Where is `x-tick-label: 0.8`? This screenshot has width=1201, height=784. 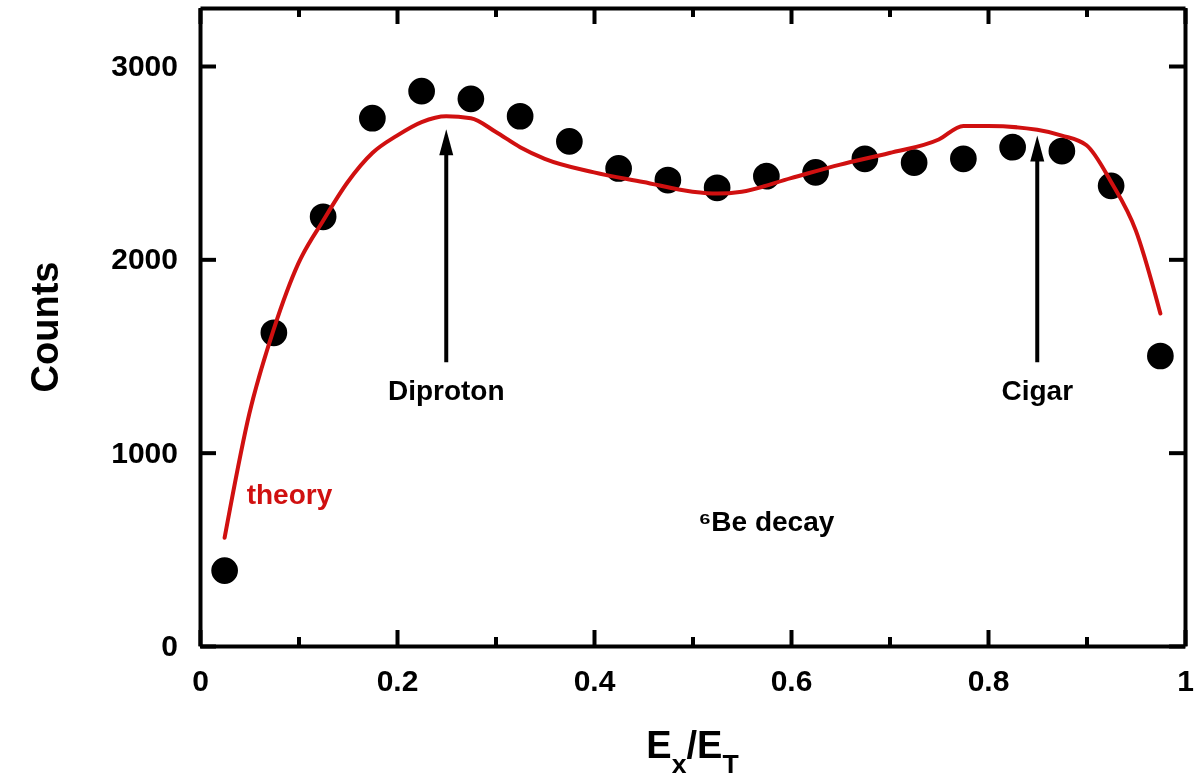 x-tick-label: 0.8 is located at coordinates (988, 681).